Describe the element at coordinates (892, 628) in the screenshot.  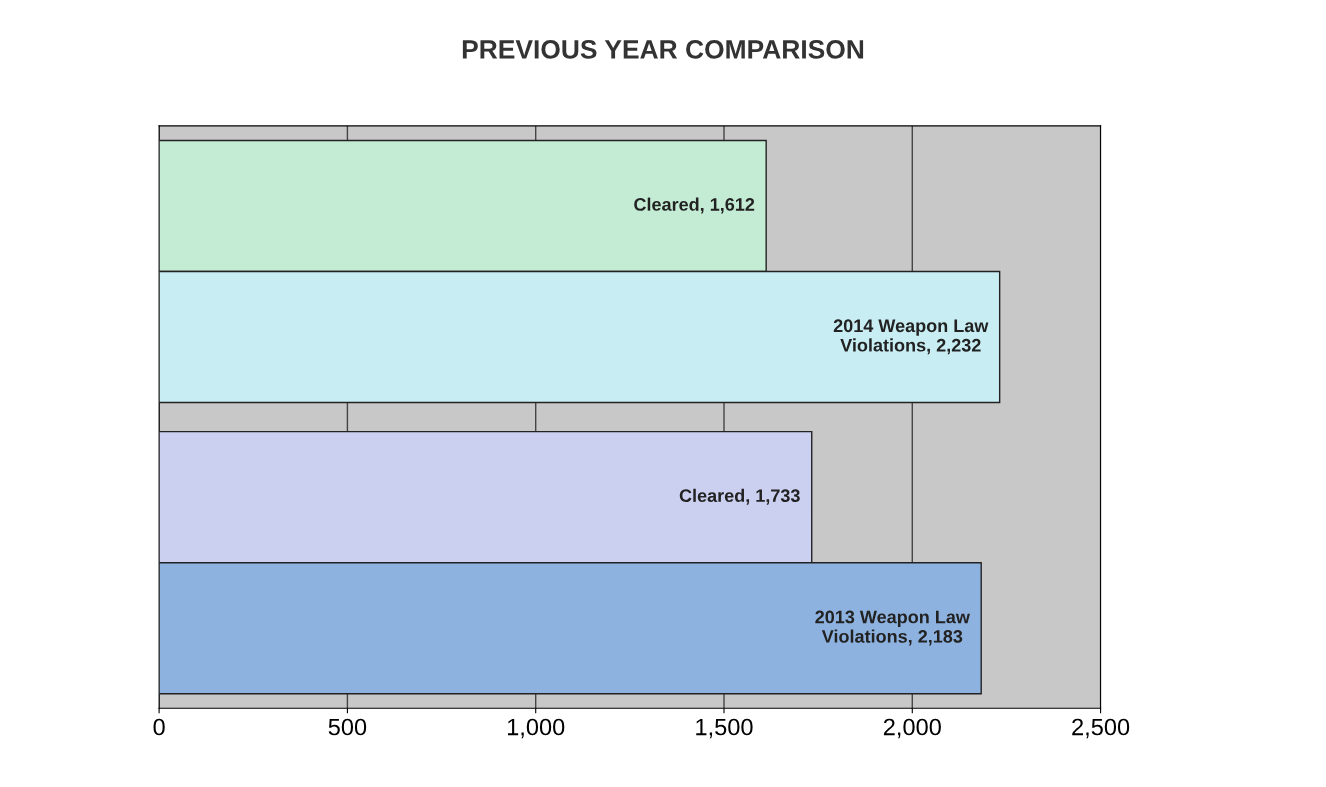
I see `data-label: 2013 Weapon Law Violations, 2,183` at that location.